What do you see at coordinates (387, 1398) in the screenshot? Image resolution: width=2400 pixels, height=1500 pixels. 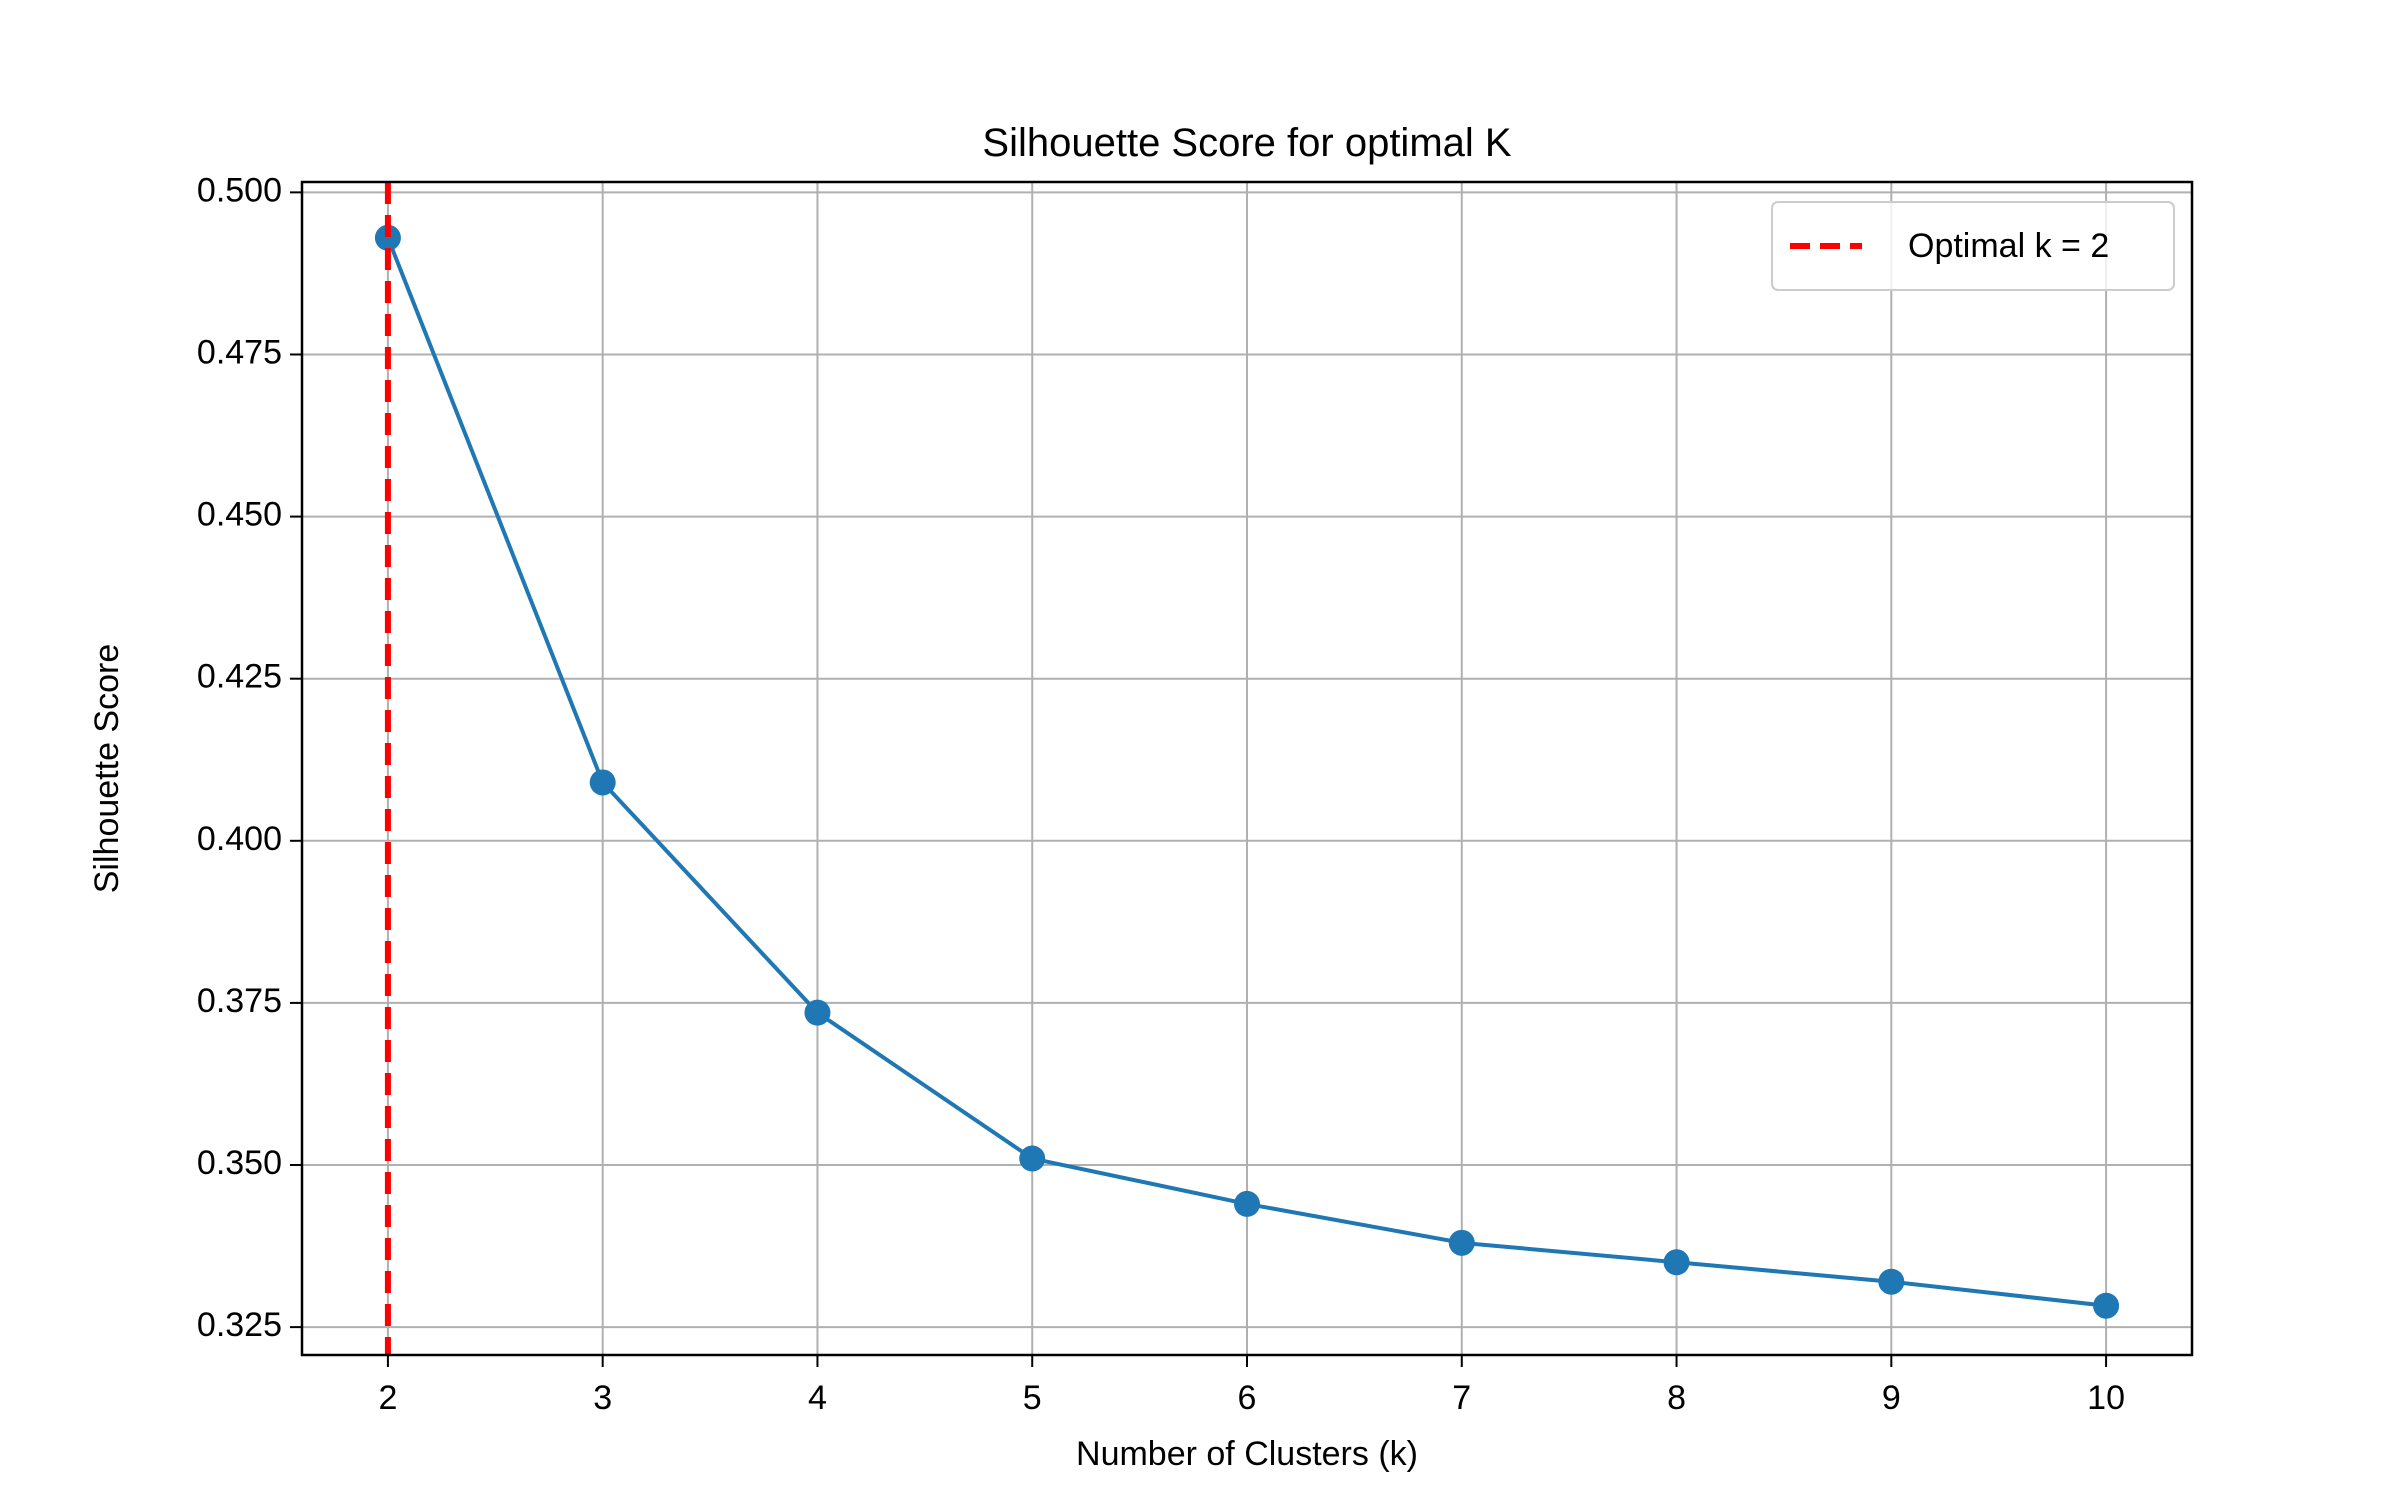 I see `x-tick-label: 2` at bounding box center [387, 1398].